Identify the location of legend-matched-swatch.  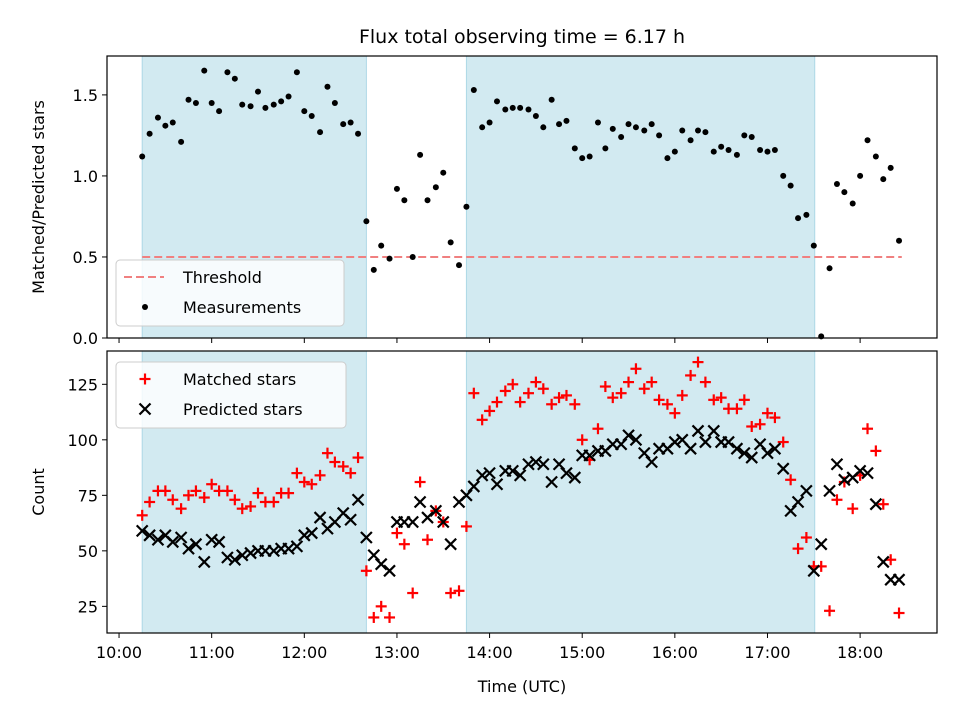
(145, 379).